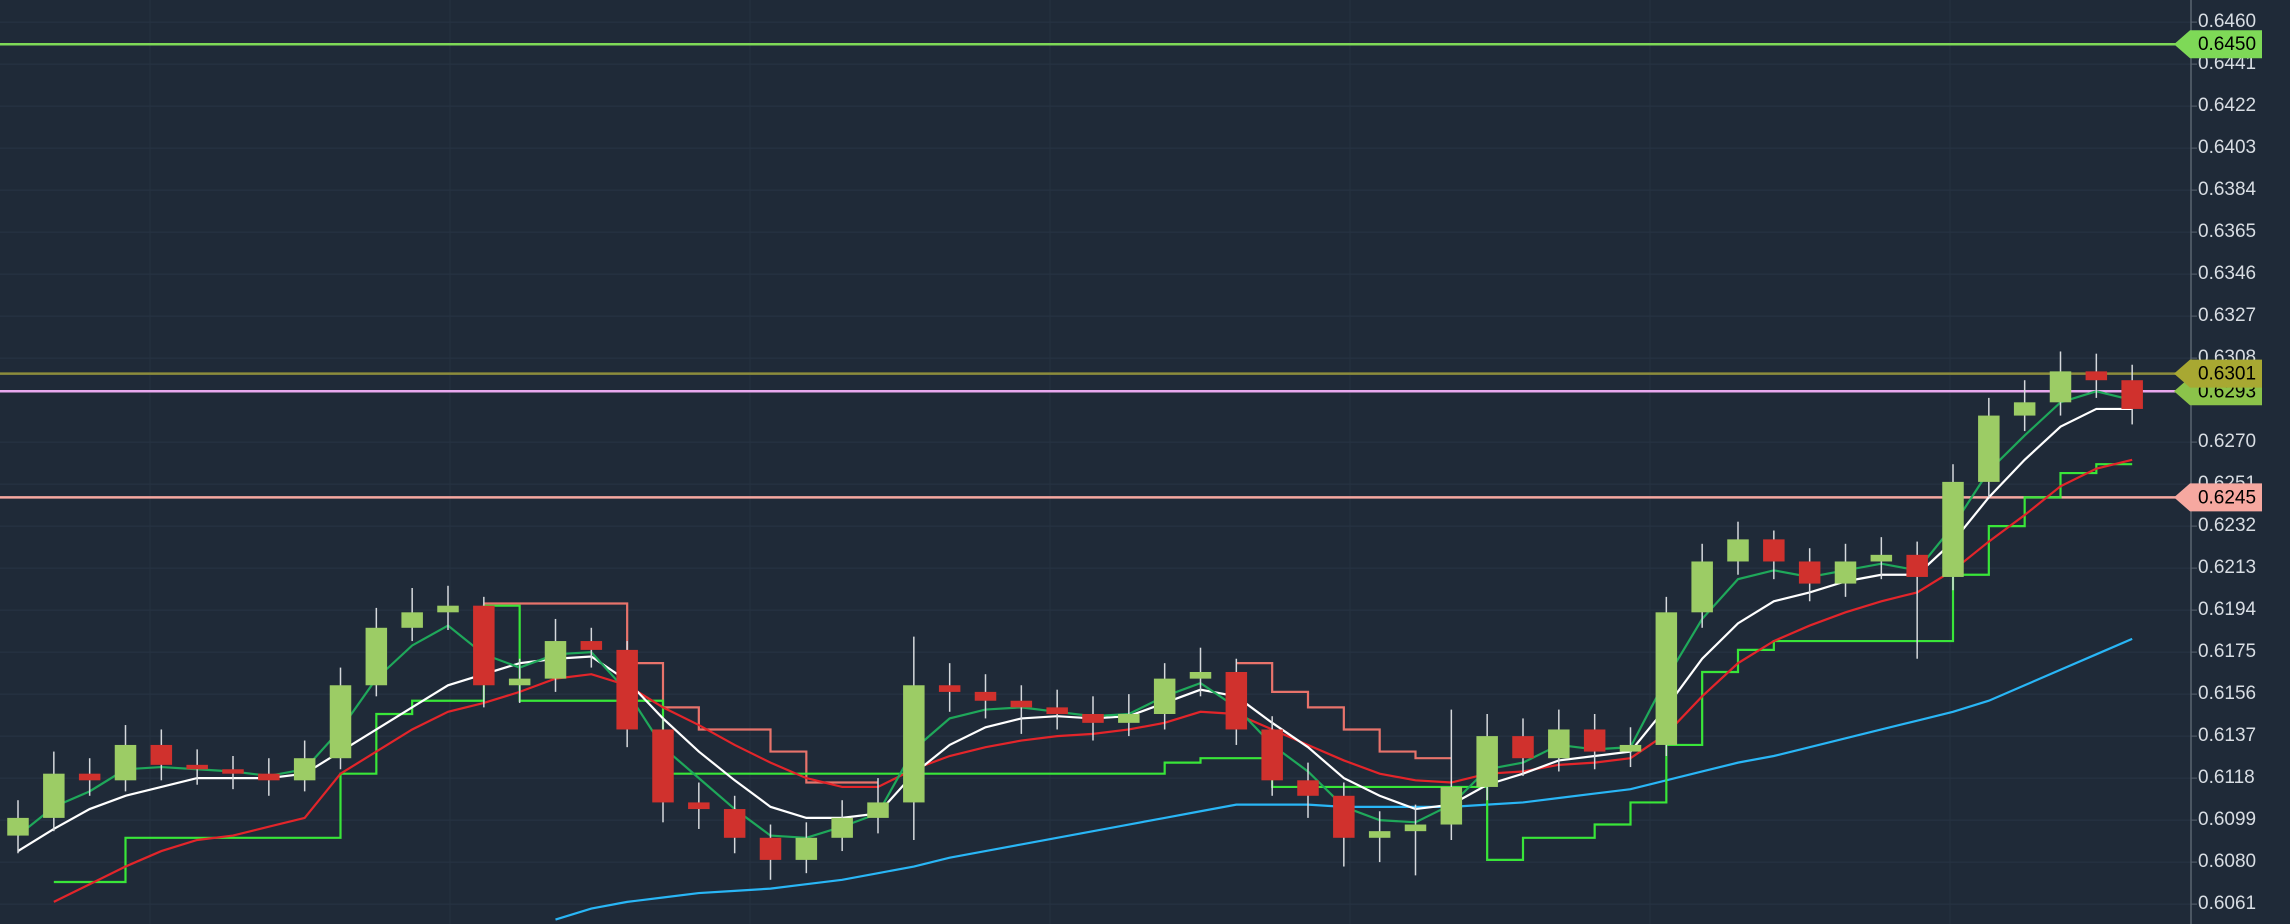 Image resolution: width=2290 pixels, height=924 pixels. What do you see at coordinates (2226, 777) in the screenshot?
I see `y-tick-label: 0.6118` at bounding box center [2226, 777].